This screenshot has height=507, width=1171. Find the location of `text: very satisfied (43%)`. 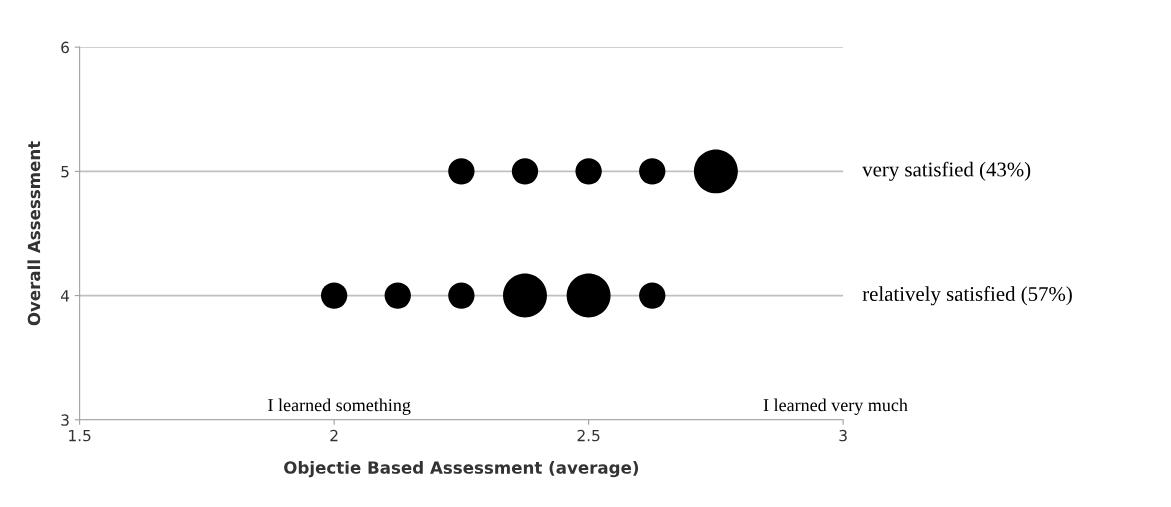

text: very satisfied (43%) is located at coordinates (946, 171).